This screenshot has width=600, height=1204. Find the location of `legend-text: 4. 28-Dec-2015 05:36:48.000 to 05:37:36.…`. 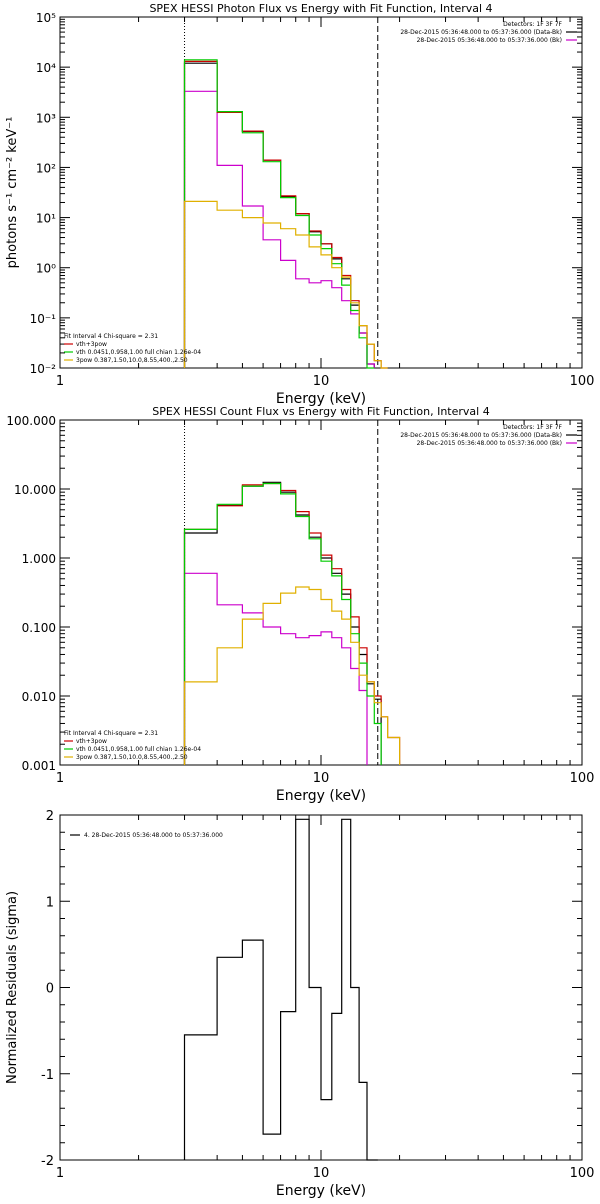

legend-text: 4. 28-Dec-2015 05:36:48.000 to 05:37:36.… is located at coordinates (153, 835).